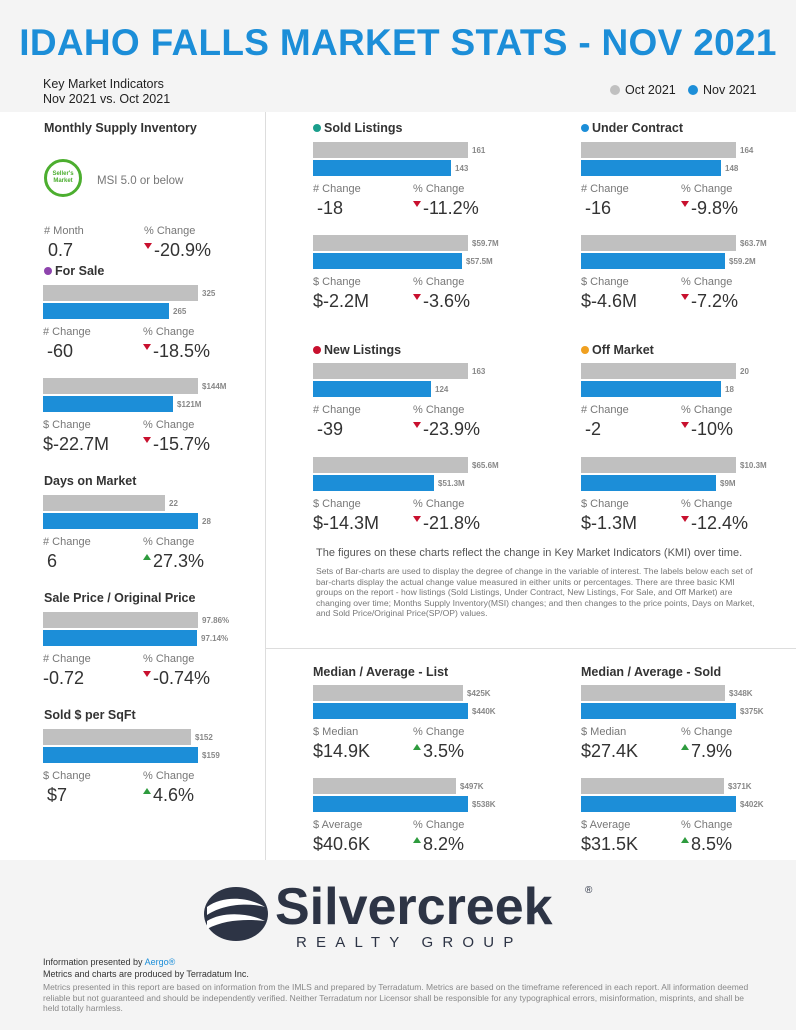  I want to click on spop-label-2: % Change, so click(169, 659).